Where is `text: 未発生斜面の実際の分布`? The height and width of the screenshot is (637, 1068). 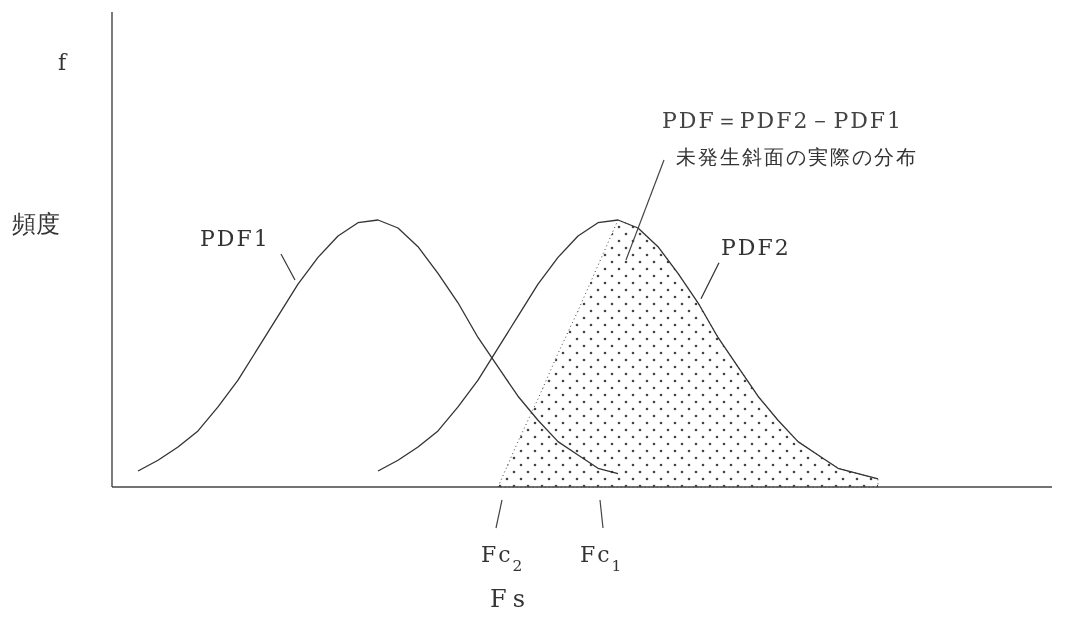
text: 未発生斜面の実際の分布 is located at coordinates (797, 157).